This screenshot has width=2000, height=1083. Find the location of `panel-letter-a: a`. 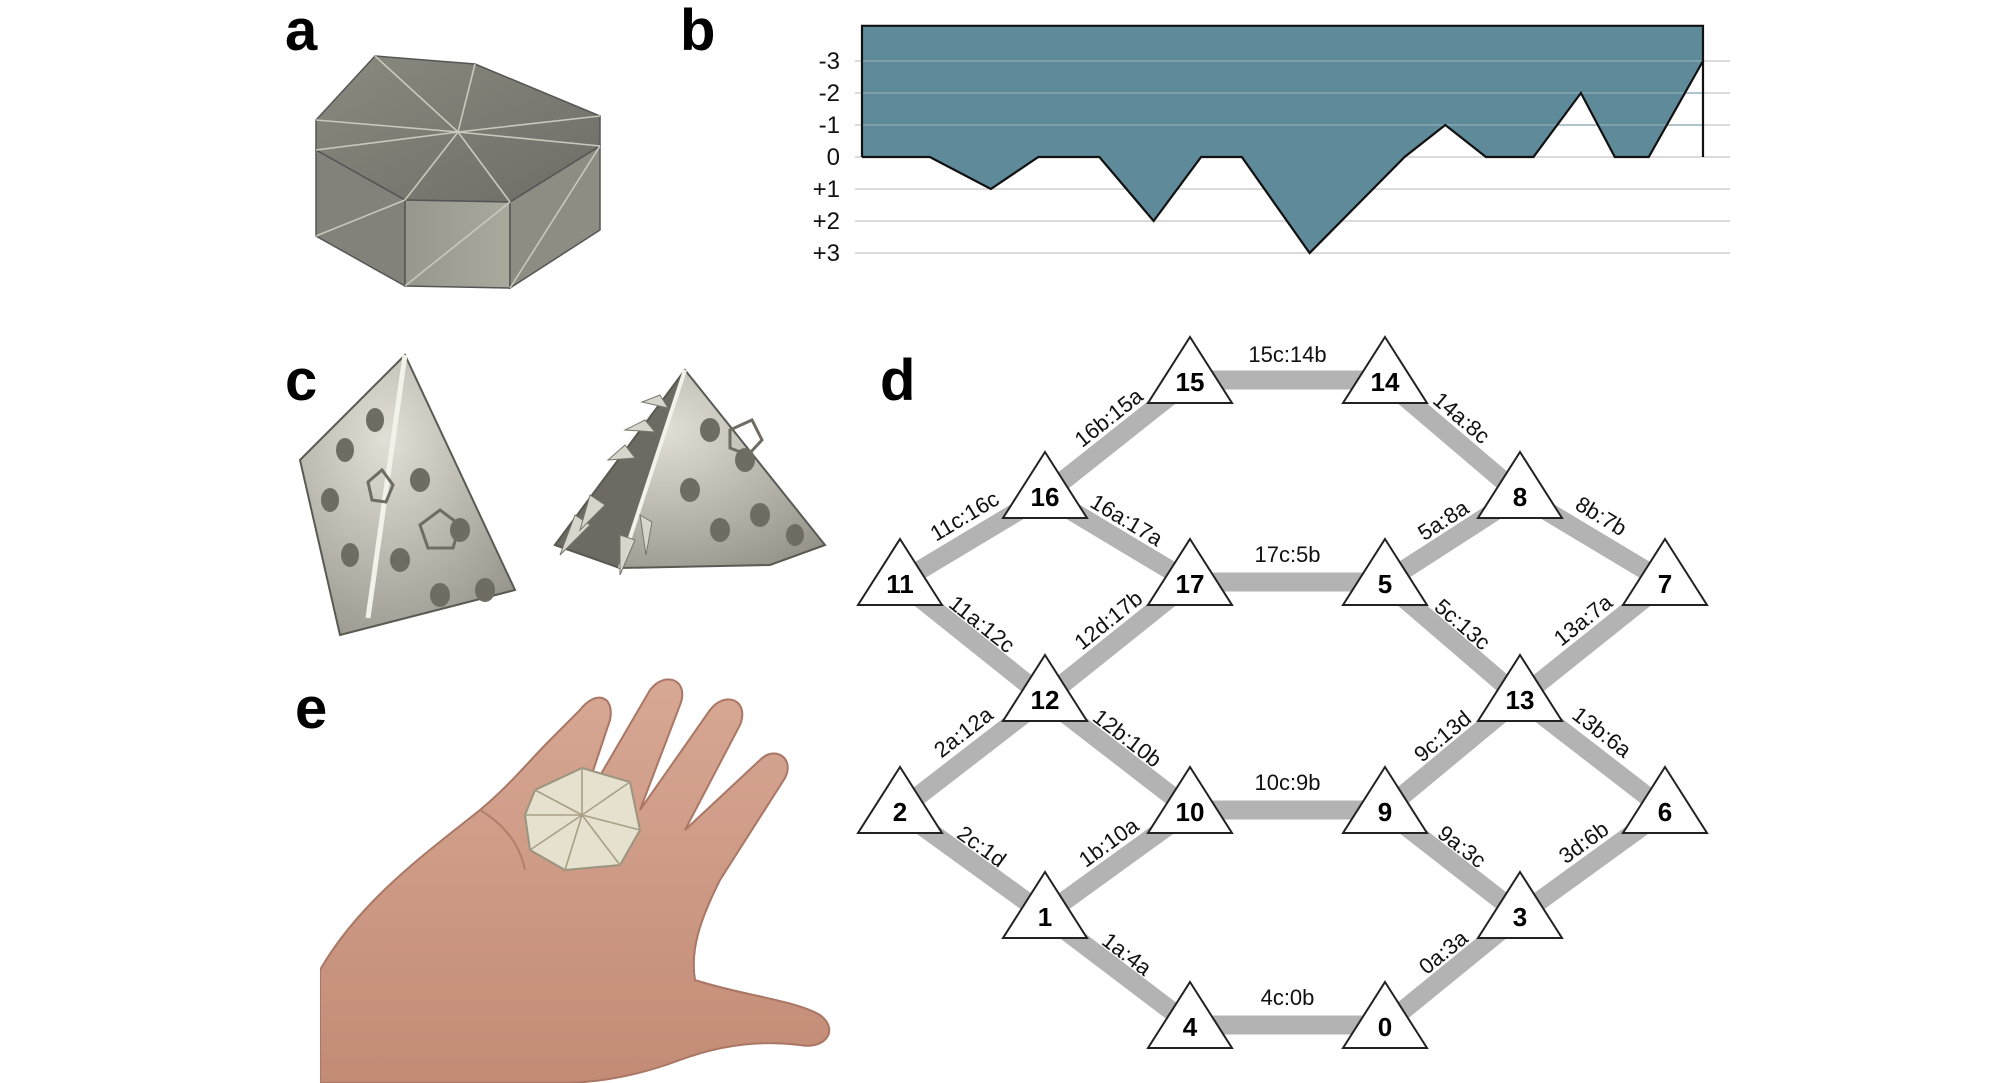

panel-letter-a: a is located at coordinates (301, 31).